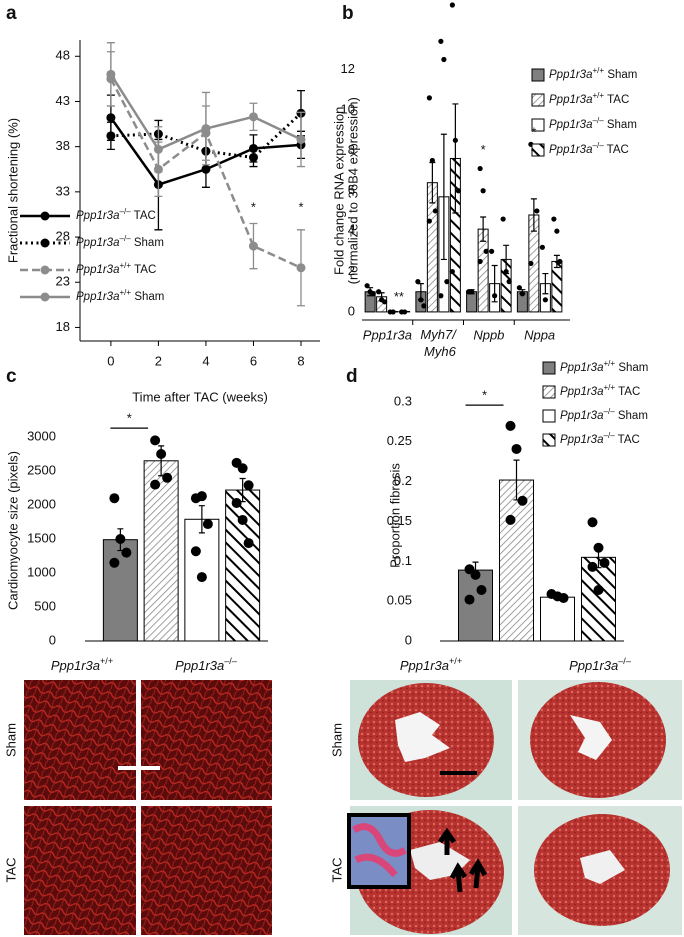 The height and width of the screenshot is (937, 684). Describe the element at coordinates (41, 571) in the screenshot. I see `y-tick-label: 1000` at that location.